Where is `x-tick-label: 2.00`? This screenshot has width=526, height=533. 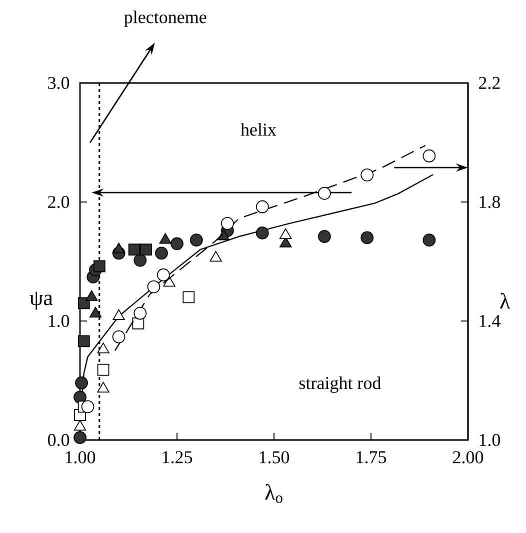 x-tick-label: 2.00 is located at coordinates (468, 457).